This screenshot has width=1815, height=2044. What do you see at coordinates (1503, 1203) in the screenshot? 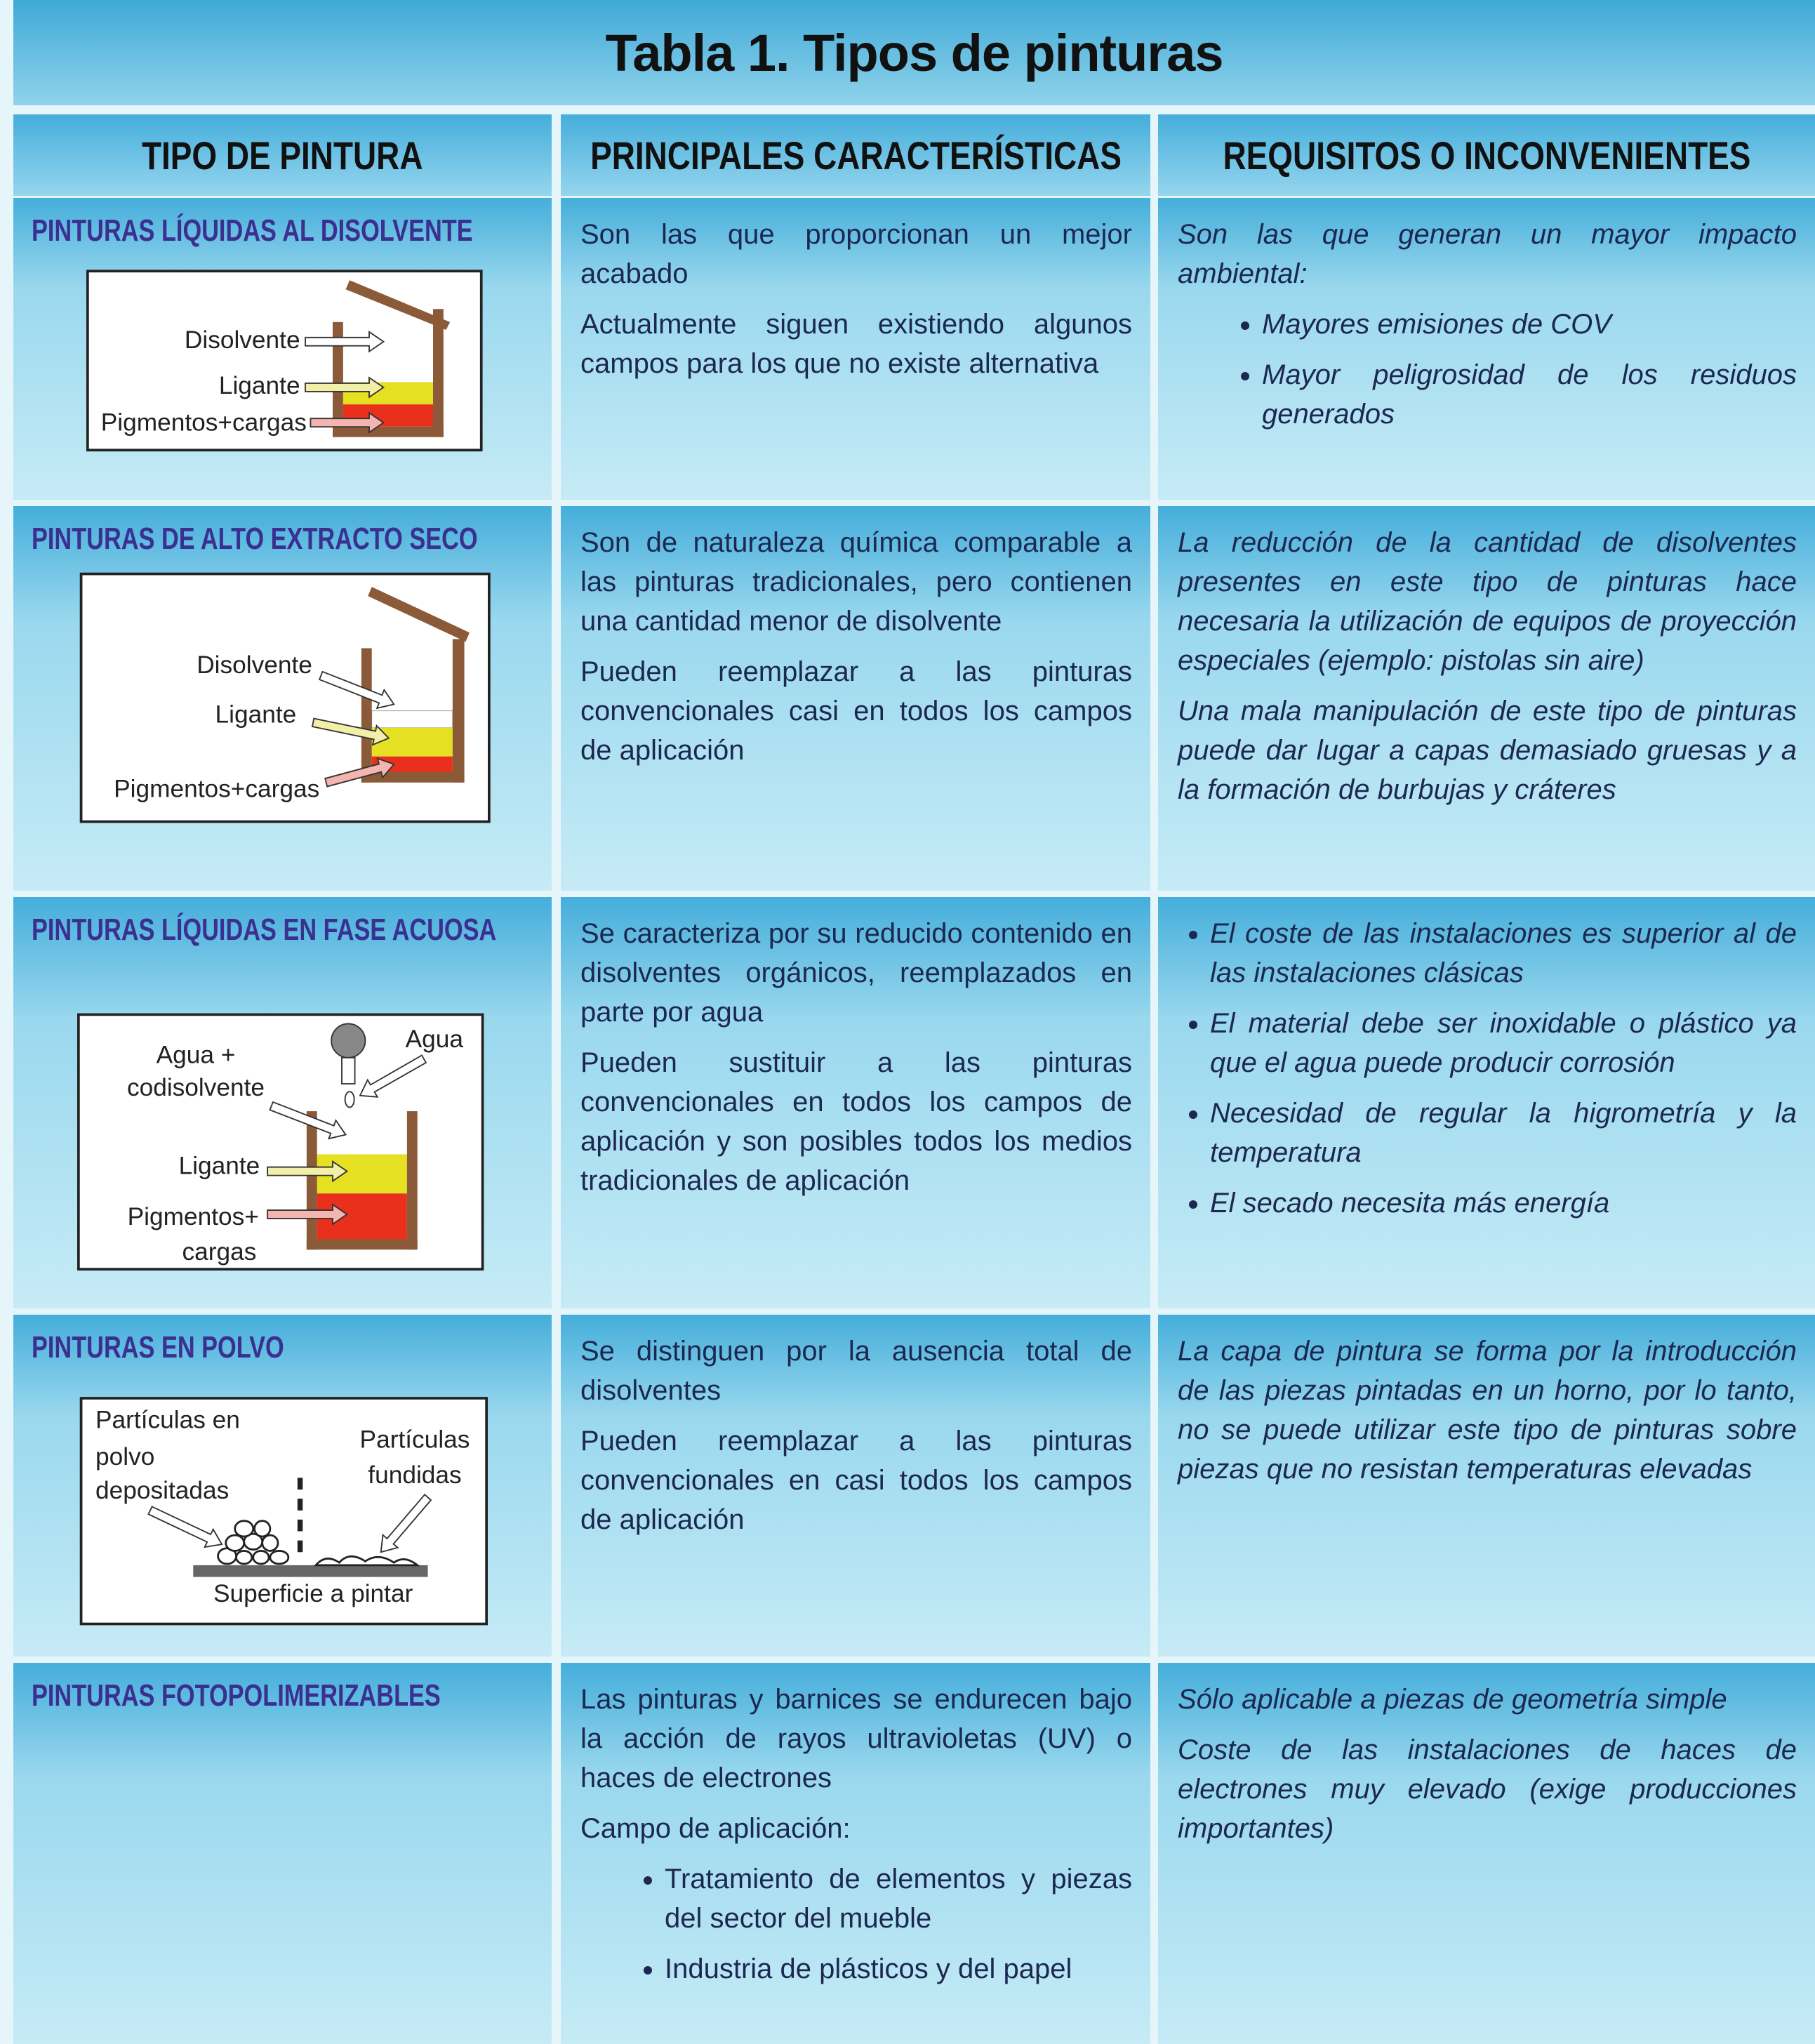
I see `list-item: El secado necesita más energía` at bounding box center [1503, 1203].